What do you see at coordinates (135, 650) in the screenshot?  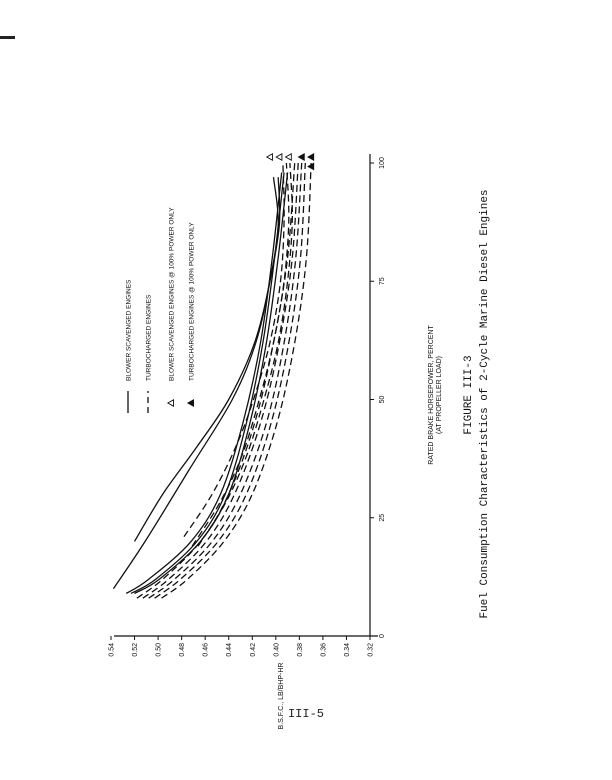 I see `y-tick-label: 0.52` at bounding box center [135, 650].